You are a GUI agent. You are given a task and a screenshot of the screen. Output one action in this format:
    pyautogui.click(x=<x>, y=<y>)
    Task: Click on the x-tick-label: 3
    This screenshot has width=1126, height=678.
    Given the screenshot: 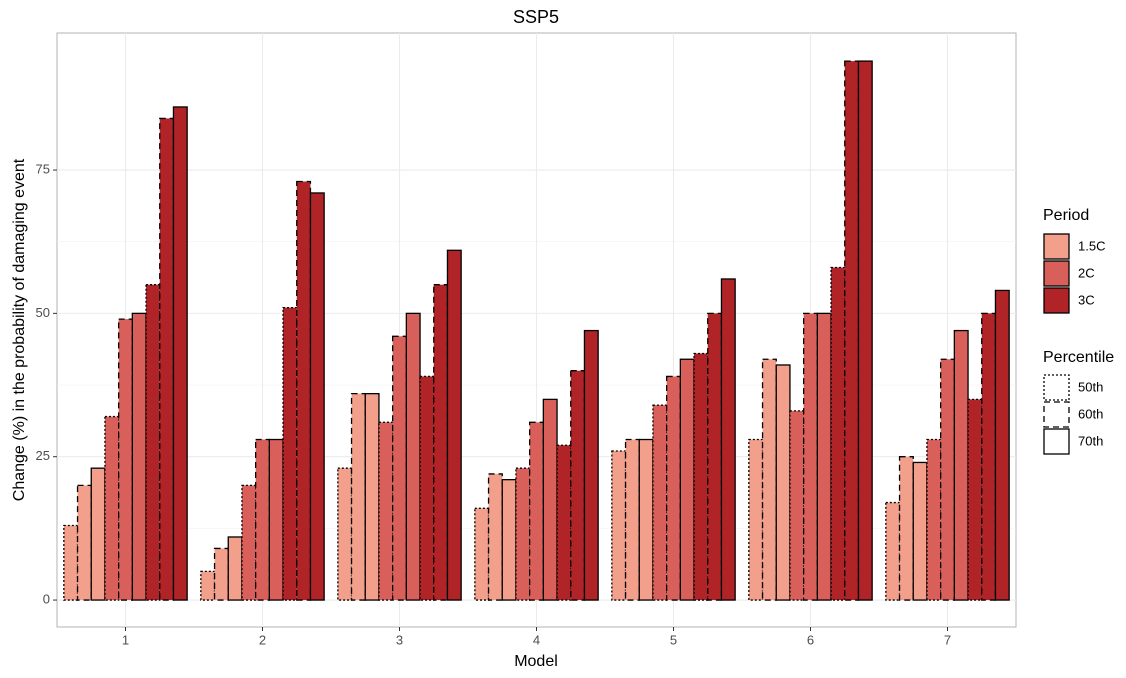 What is the action you would take?
    pyautogui.click(x=399, y=639)
    